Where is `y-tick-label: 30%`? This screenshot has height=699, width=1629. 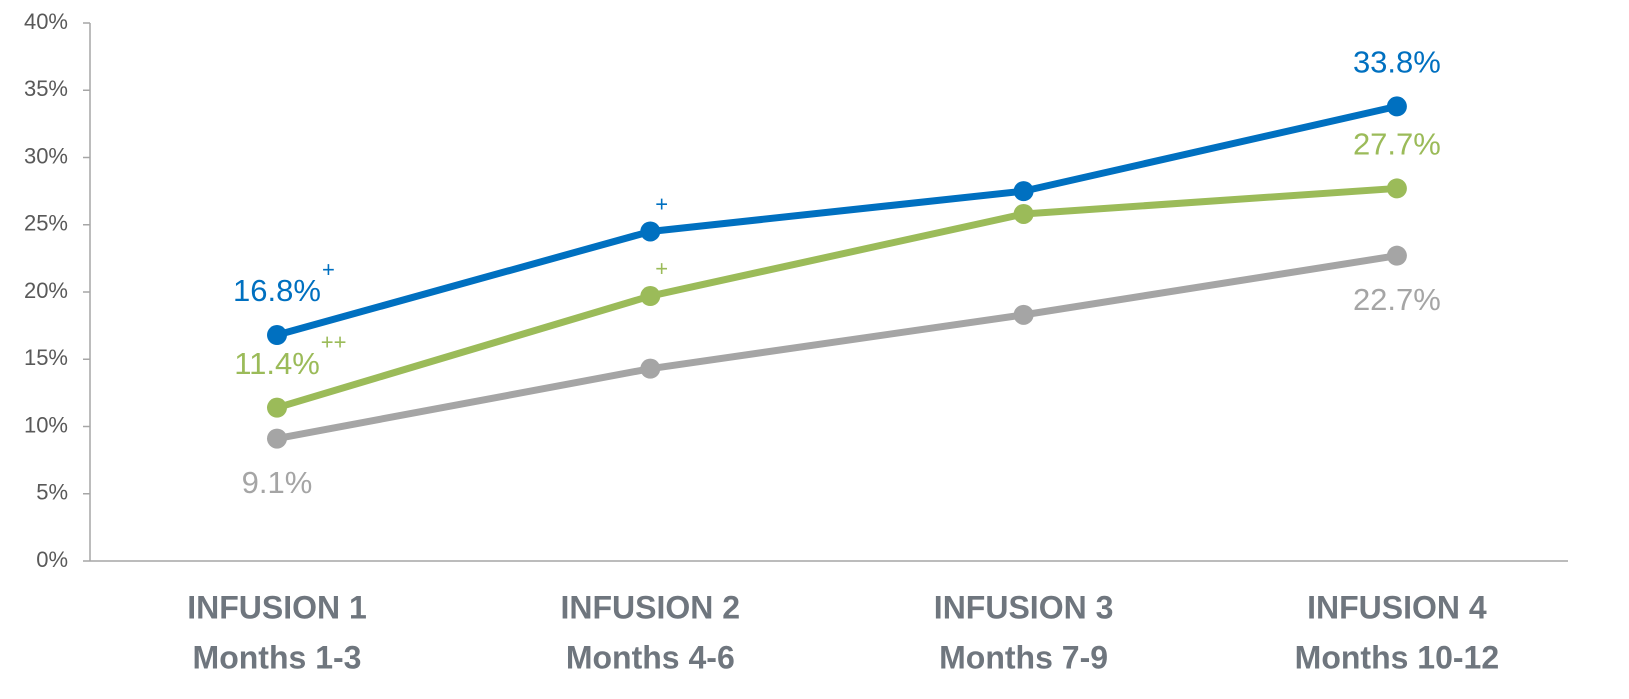
y-tick-label: 30% is located at coordinates (46, 155).